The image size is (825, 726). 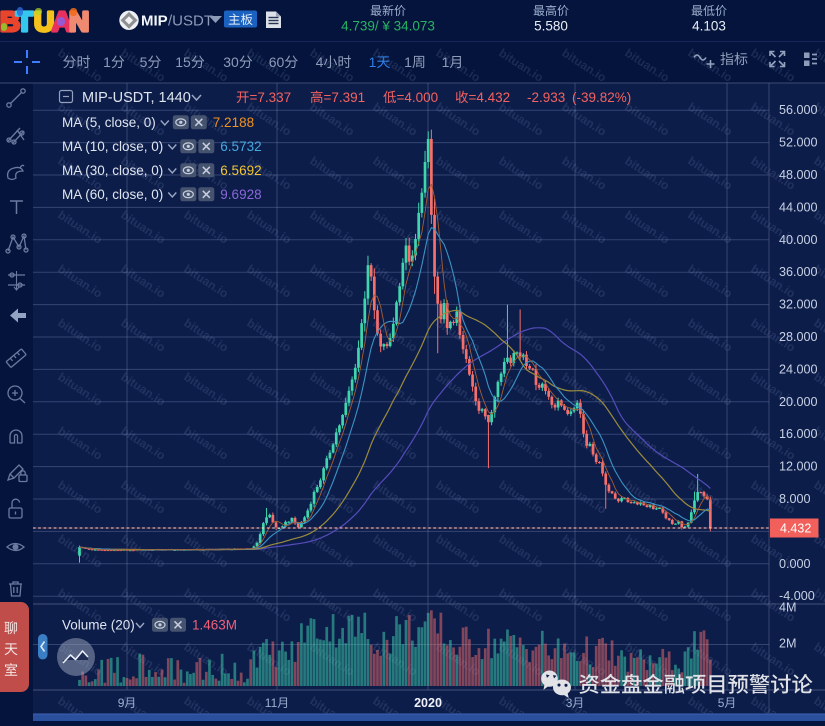 What do you see at coordinates (98, 625) in the screenshot?
I see `svg-text: Volume (20)` at bounding box center [98, 625].